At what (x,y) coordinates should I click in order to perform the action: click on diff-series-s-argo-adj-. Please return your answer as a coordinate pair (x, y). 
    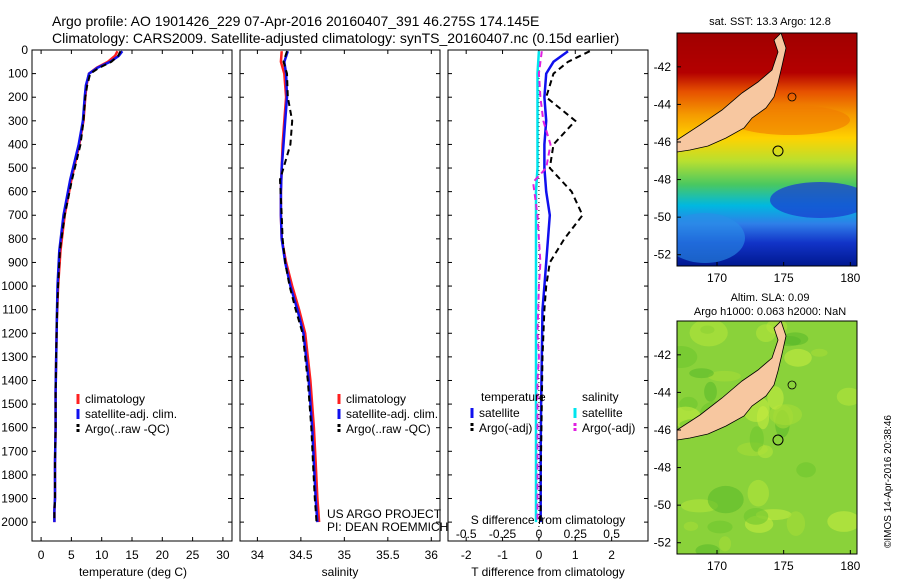
    Looking at the image, I should click on (542, 287).